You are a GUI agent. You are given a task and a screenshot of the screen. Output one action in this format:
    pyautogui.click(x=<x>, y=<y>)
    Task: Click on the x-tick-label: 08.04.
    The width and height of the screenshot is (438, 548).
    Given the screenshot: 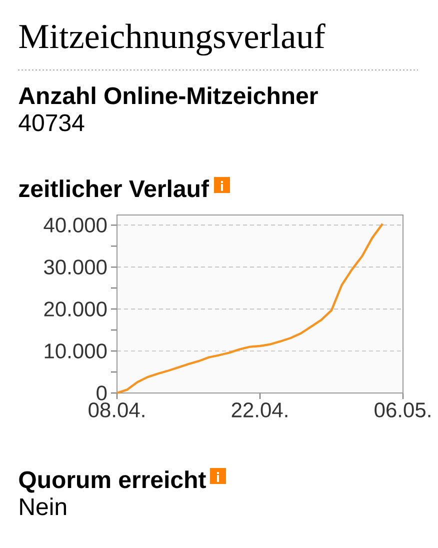 What is the action you would take?
    pyautogui.click(x=116, y=410)
    